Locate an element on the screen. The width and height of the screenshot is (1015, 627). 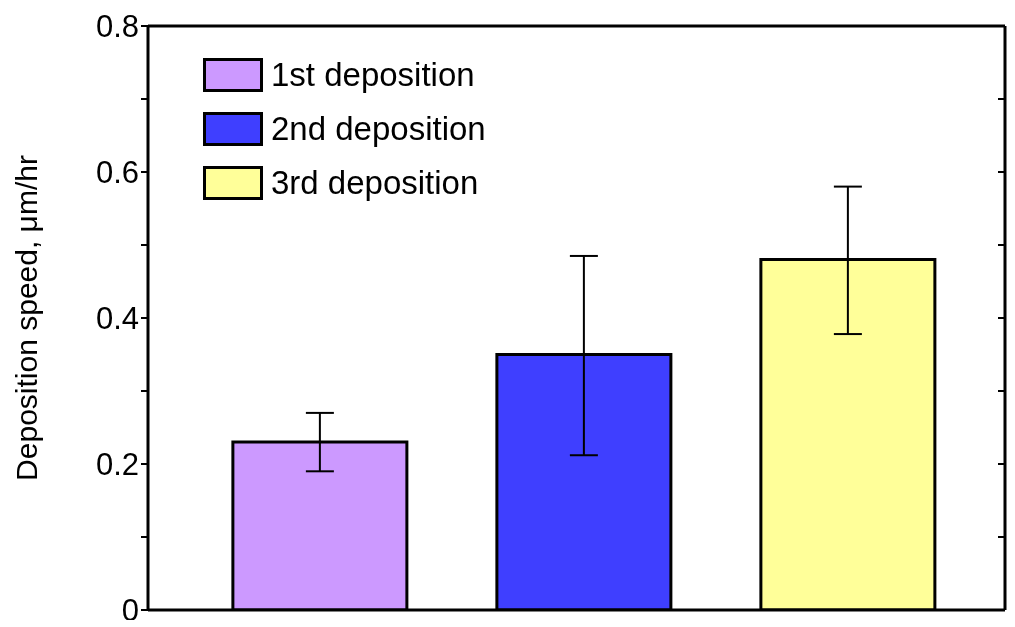
legend-label: 3rd deposition is located at coordinates (375, 183).